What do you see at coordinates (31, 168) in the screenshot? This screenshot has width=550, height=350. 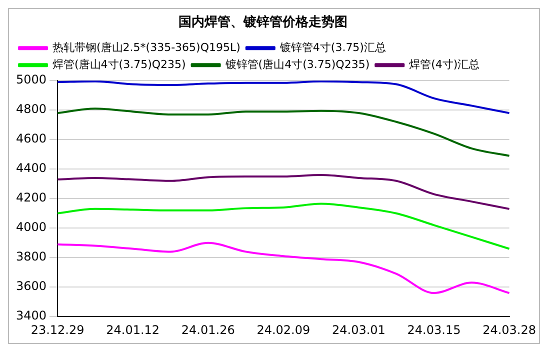 I see `y-tick-label: 4400` at bounding box center [31, 168].